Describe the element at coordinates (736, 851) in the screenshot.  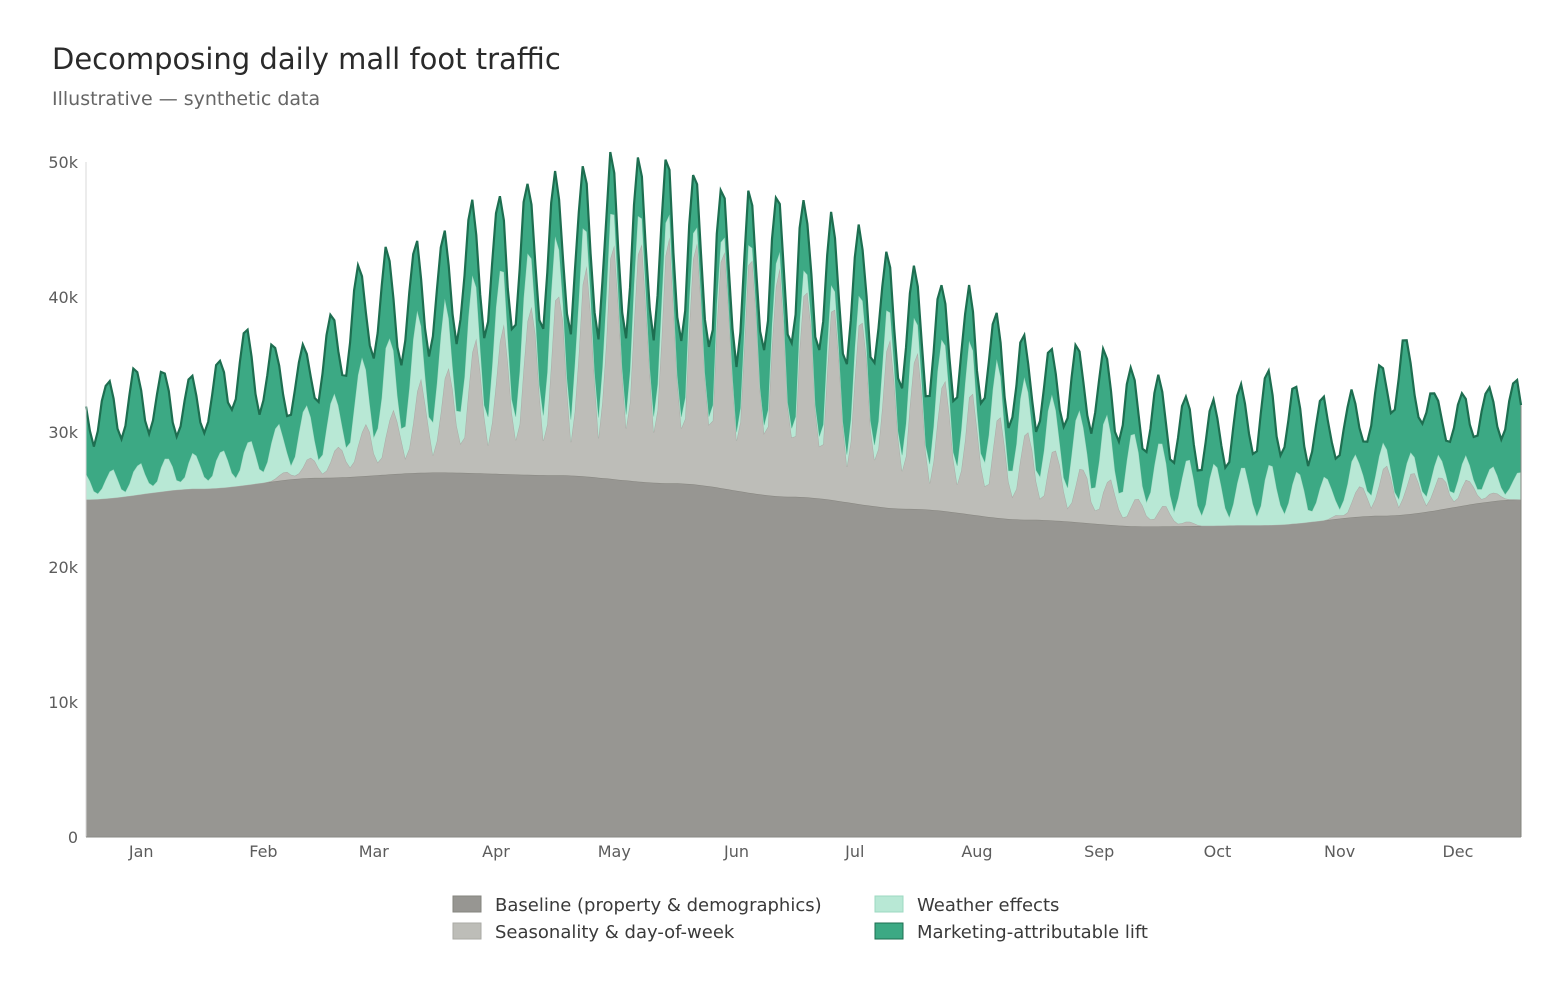
I see `x-tick-label-jun: Jun` at that location.